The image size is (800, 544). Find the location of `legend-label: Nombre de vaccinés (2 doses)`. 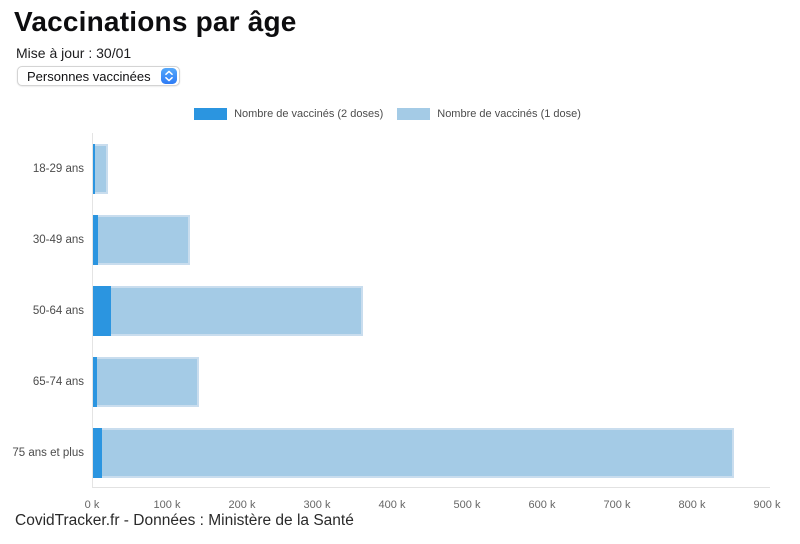

legend-label: Nombre de vaccinés (2 doses) is located at coordinates (309, 114).